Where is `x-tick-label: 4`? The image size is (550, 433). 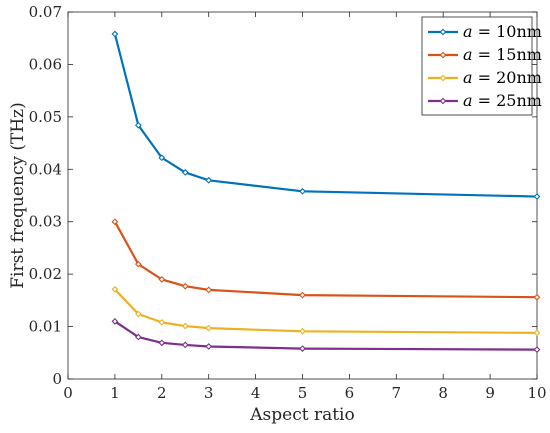
x-tick-label: 4 is located at coordinates (256, 393).